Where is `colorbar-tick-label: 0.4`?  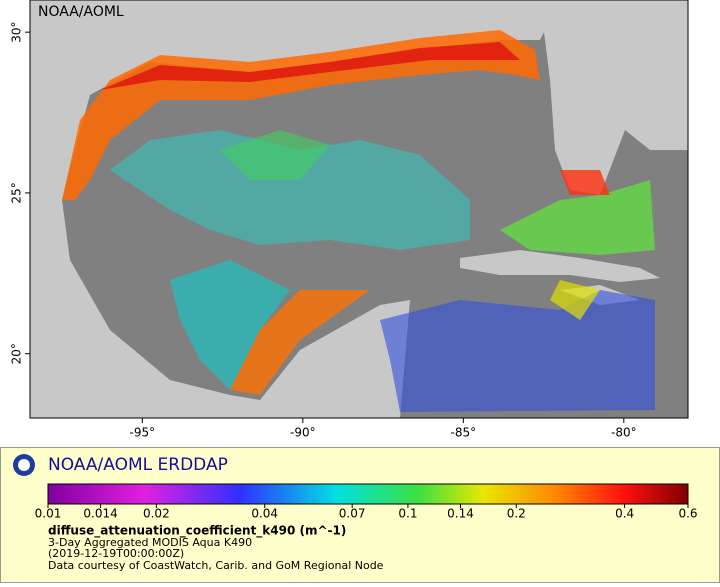
colorbar-tick-label: 0.4 is located at coordinates (624, 514).